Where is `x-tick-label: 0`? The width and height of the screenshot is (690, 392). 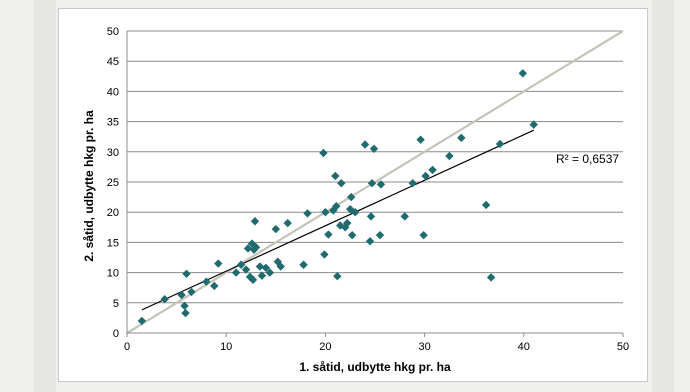 x-tick-label: 0 is located at coordinates (127, 347).